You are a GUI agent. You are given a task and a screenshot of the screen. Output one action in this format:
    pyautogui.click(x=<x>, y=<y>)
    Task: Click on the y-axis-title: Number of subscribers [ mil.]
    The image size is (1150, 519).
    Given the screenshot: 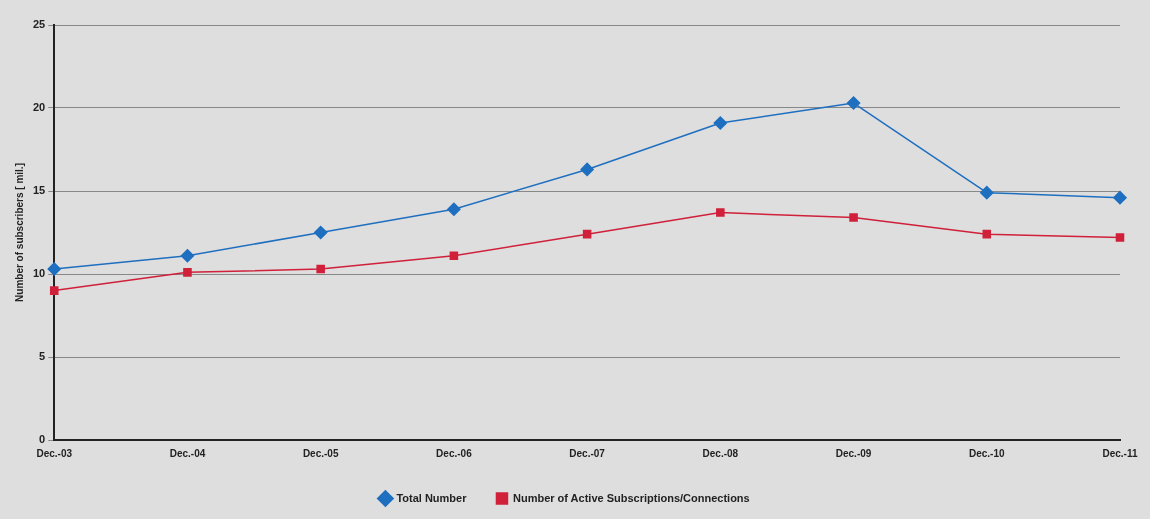 What is the action you would take?
    pyautogui.click(x=19, y=232)
    